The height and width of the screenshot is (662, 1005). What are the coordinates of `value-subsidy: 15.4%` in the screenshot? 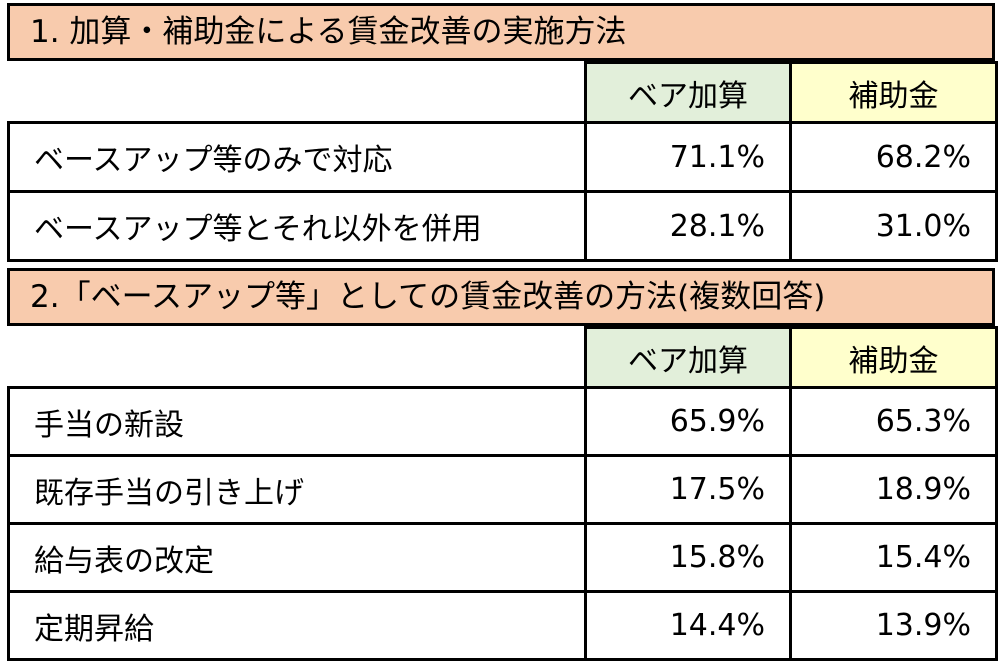 It's located at (893, 557).